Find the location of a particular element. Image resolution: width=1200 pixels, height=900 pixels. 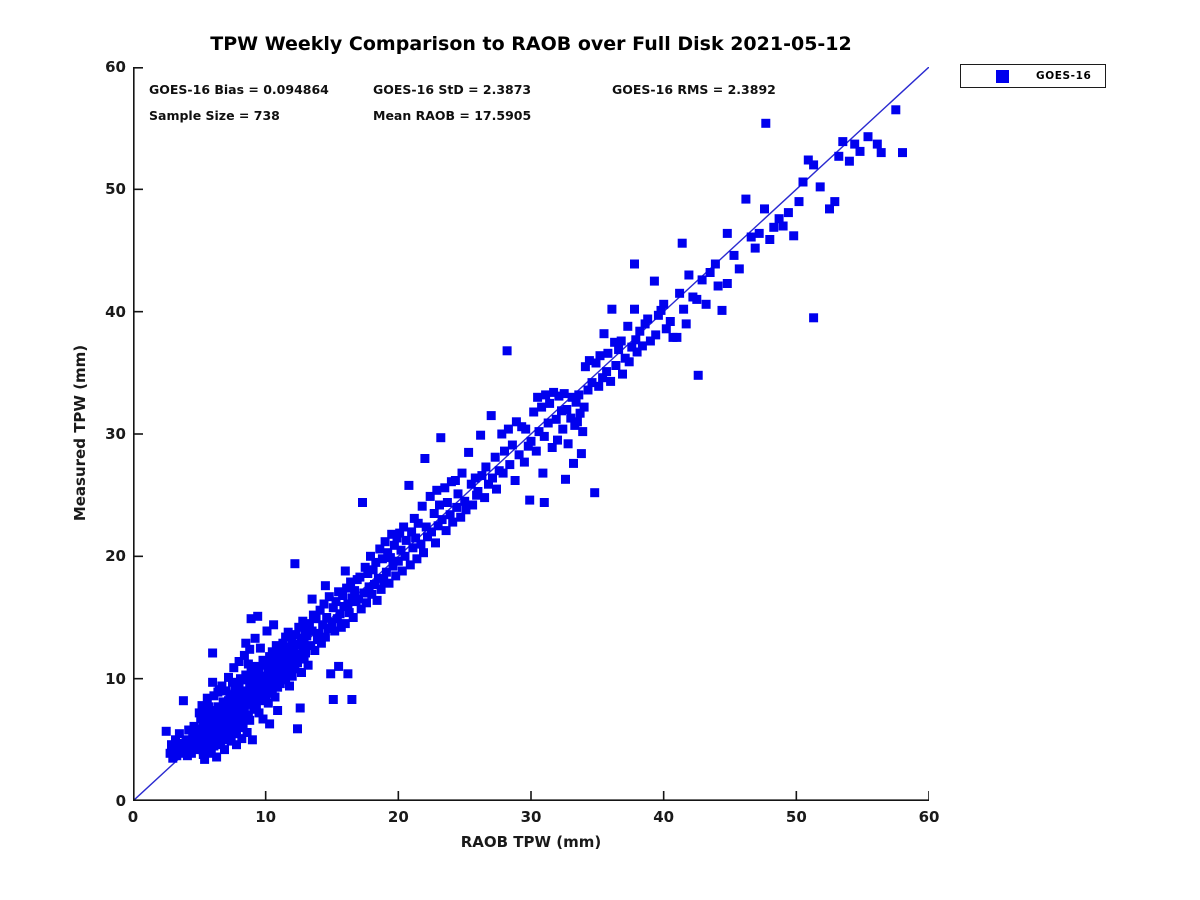

stat-bias: GOES-16 Bias = 0.094864 is located at coordinates (239, 89).